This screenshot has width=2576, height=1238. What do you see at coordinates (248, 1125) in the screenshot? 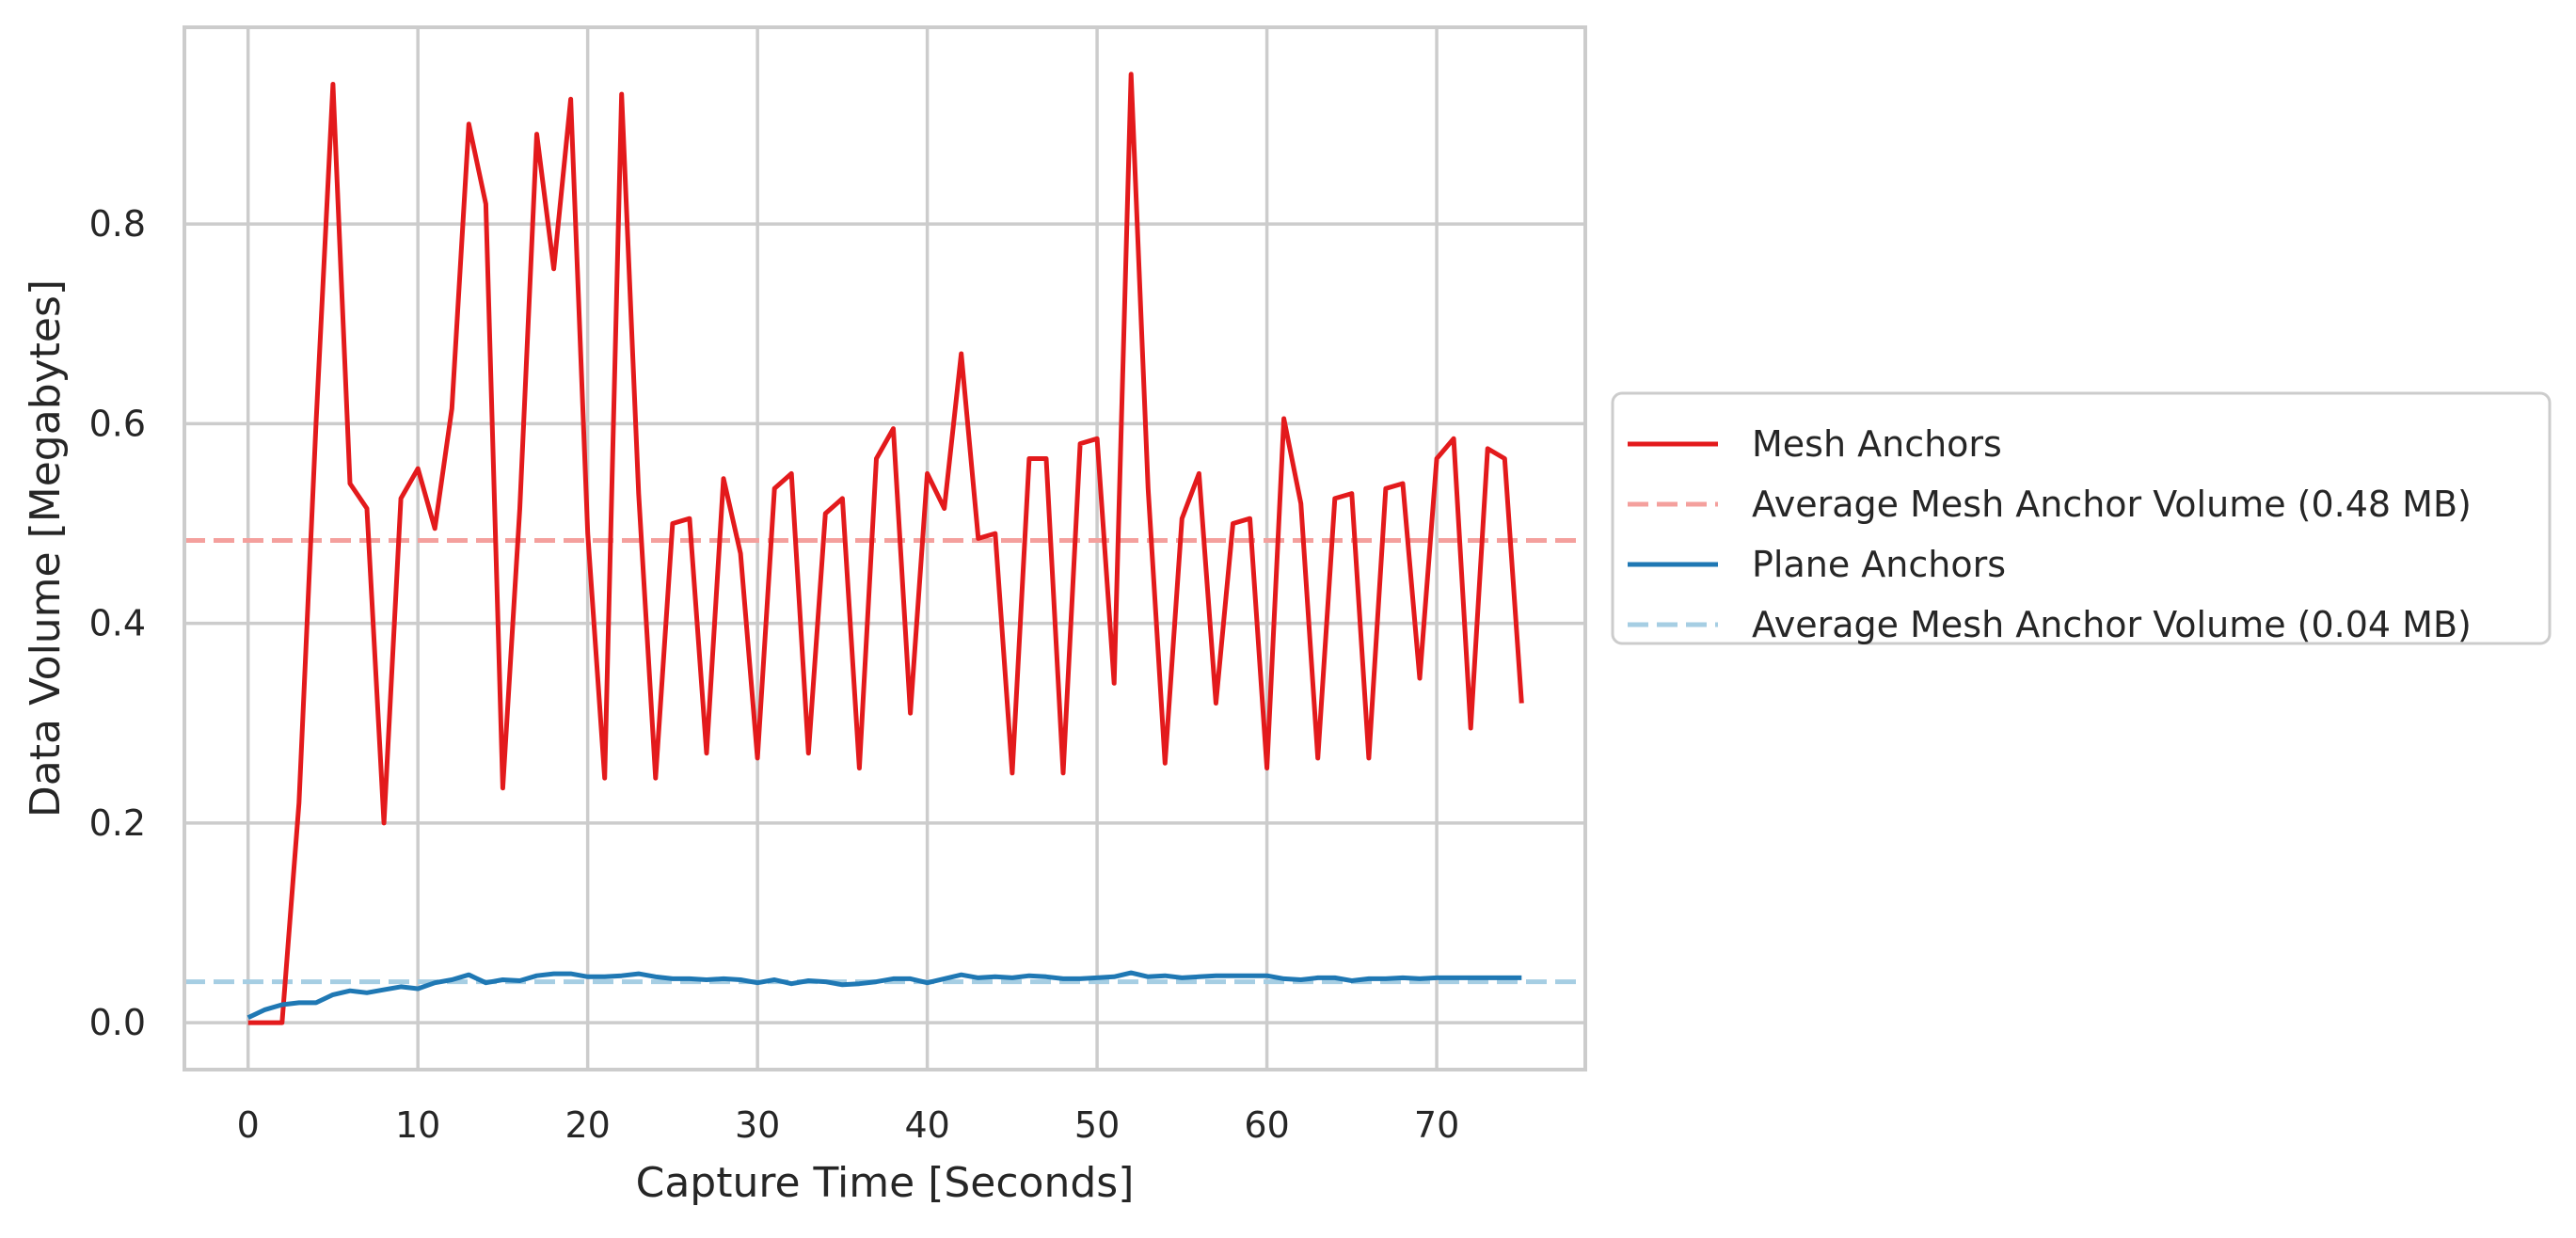
I see `x-tick-label: 0` at bounding box center [248, 1125].